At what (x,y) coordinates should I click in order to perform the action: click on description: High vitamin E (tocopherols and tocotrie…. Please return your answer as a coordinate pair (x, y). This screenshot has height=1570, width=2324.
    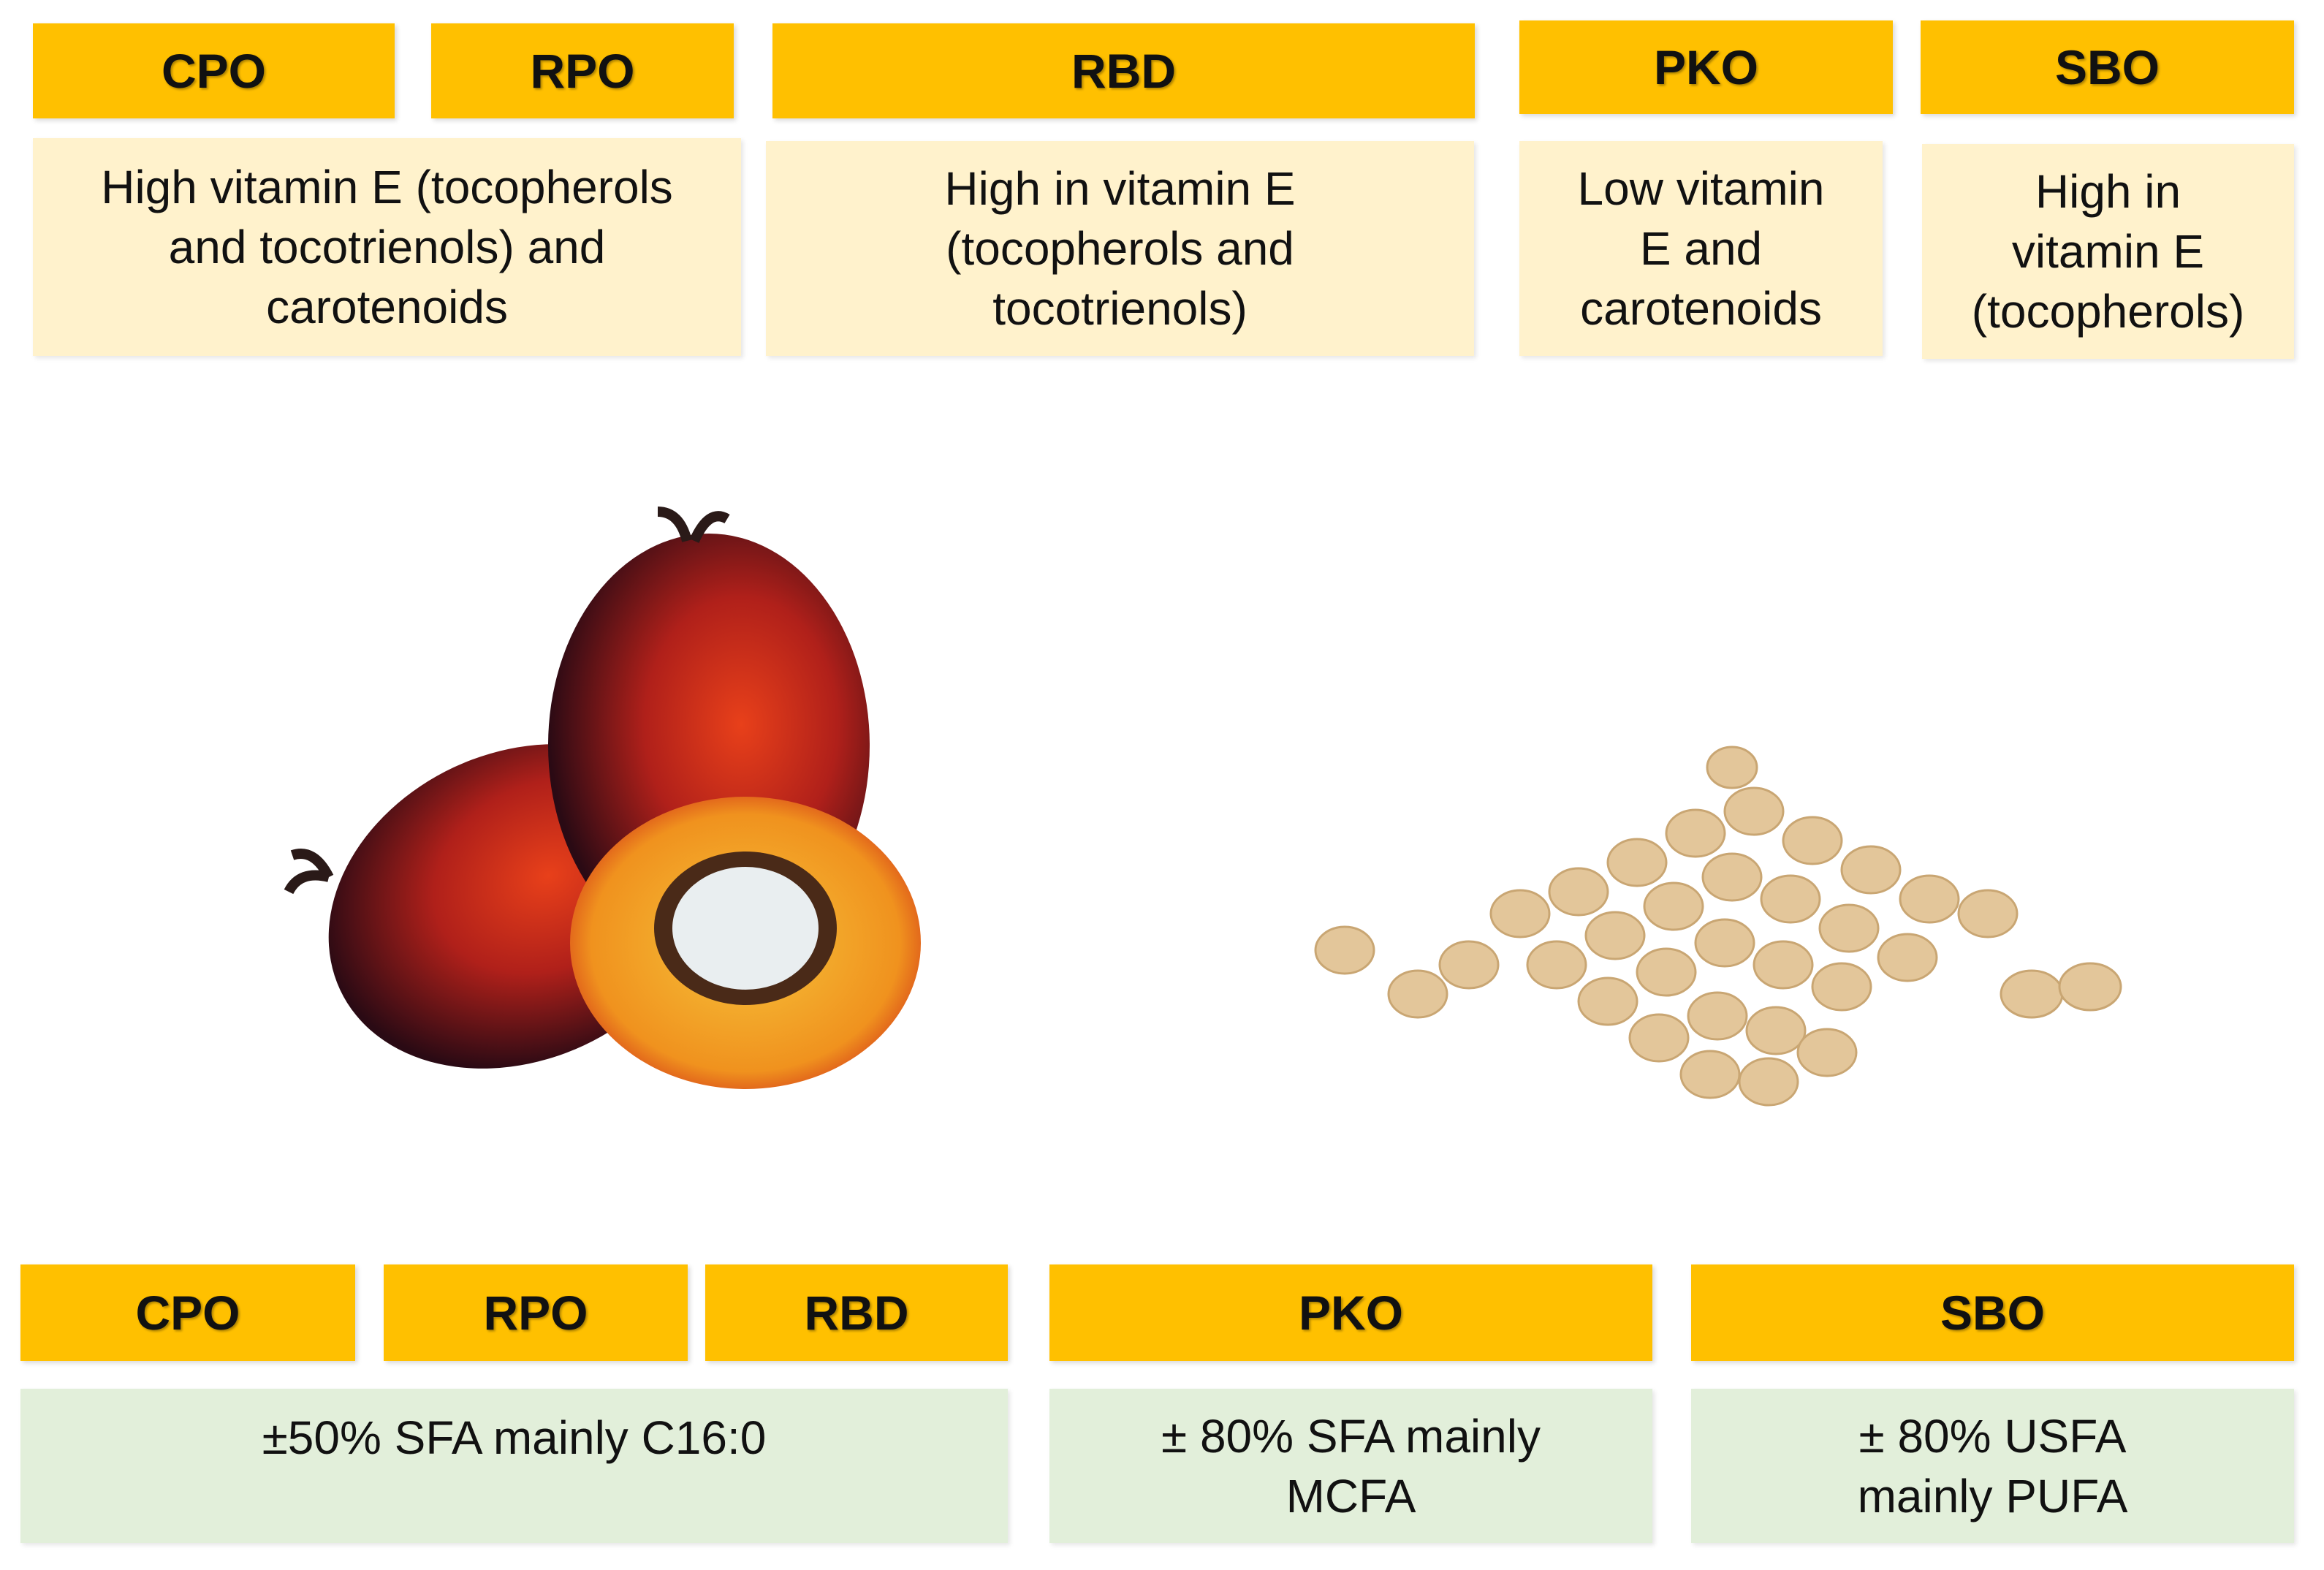
    Looking at the image, I should click on (387, 247).